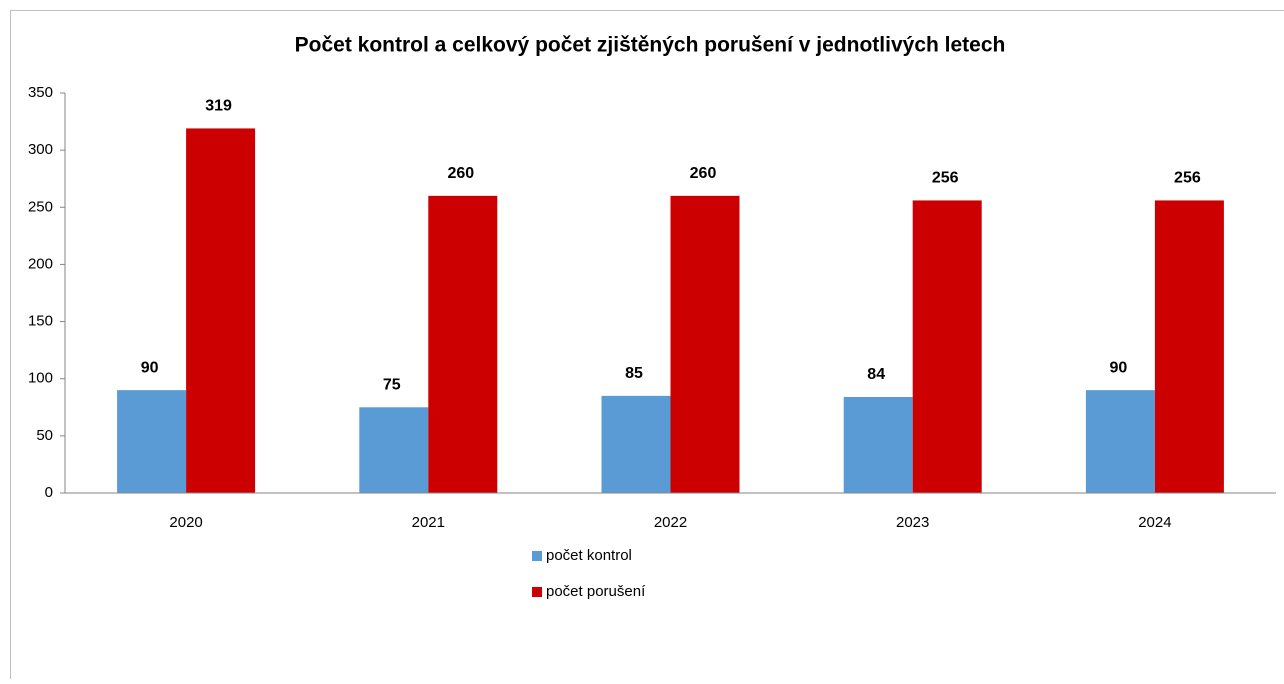 This screenshot has width=1284, height=684. What do you see at coordinates (40, 263) in the screenshot?
I see `y-tick-label: 200` at bounding box center [40, 263].